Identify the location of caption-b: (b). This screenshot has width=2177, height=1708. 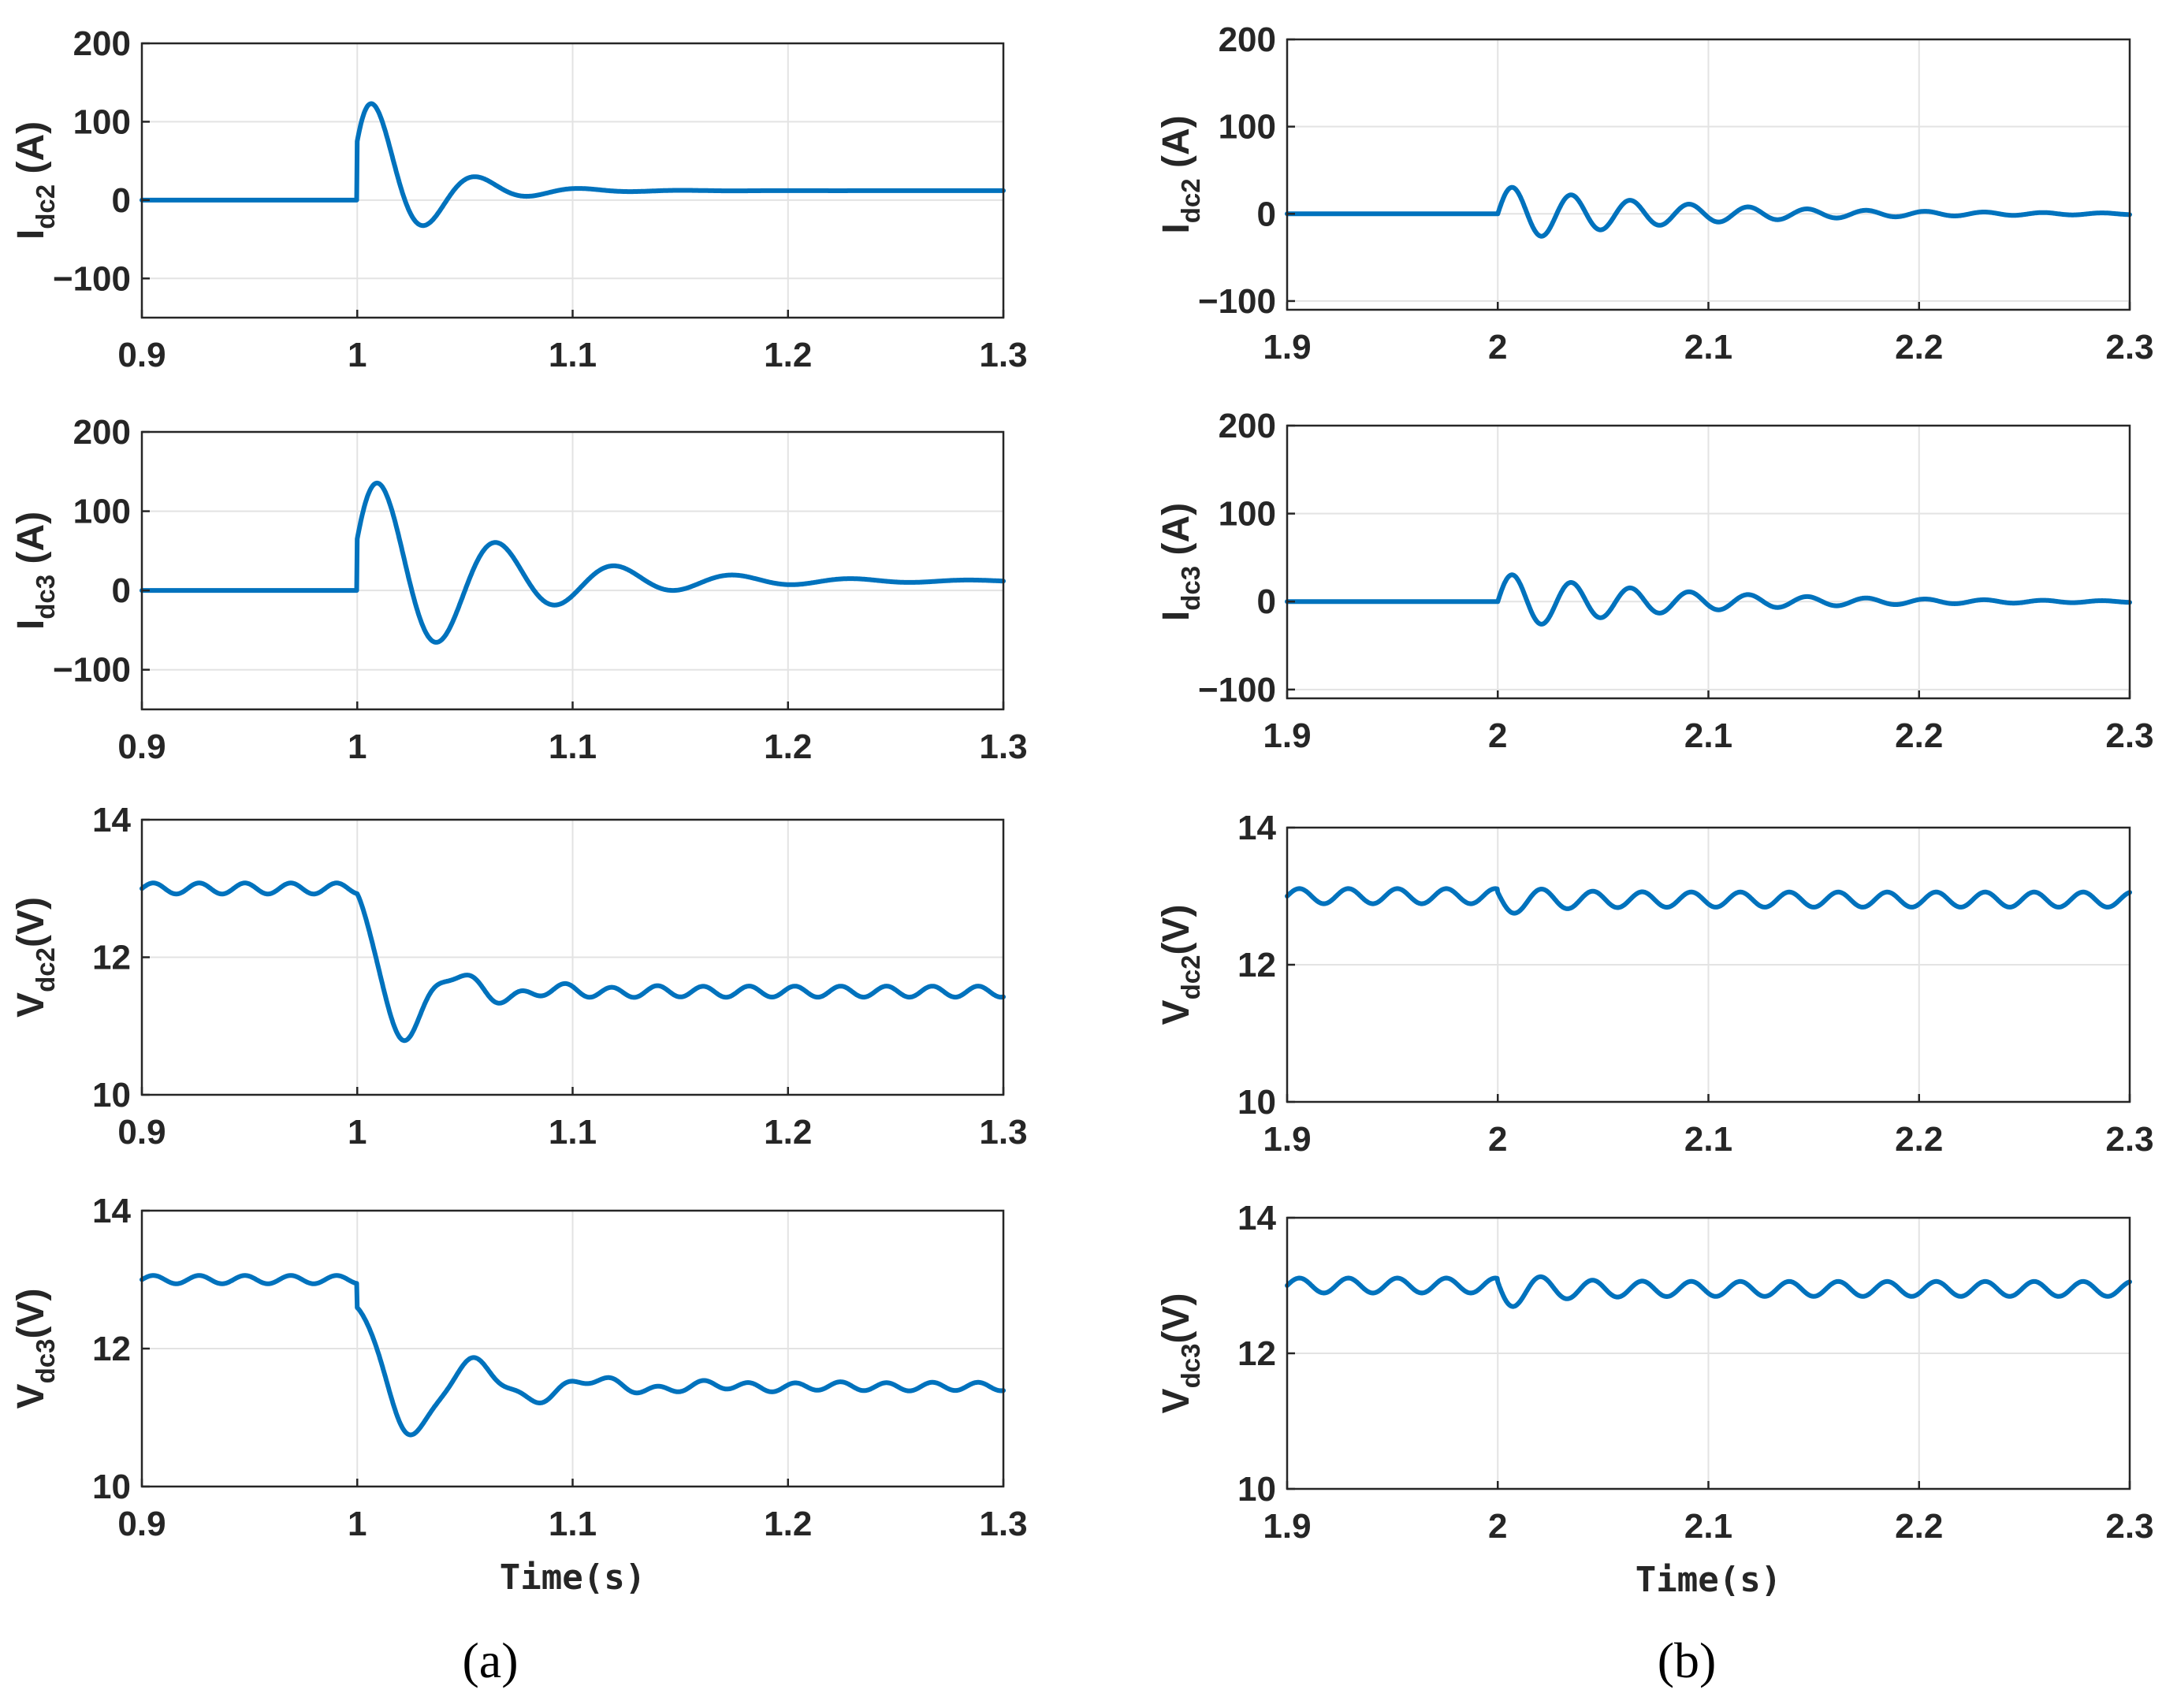
(1687, 1660).